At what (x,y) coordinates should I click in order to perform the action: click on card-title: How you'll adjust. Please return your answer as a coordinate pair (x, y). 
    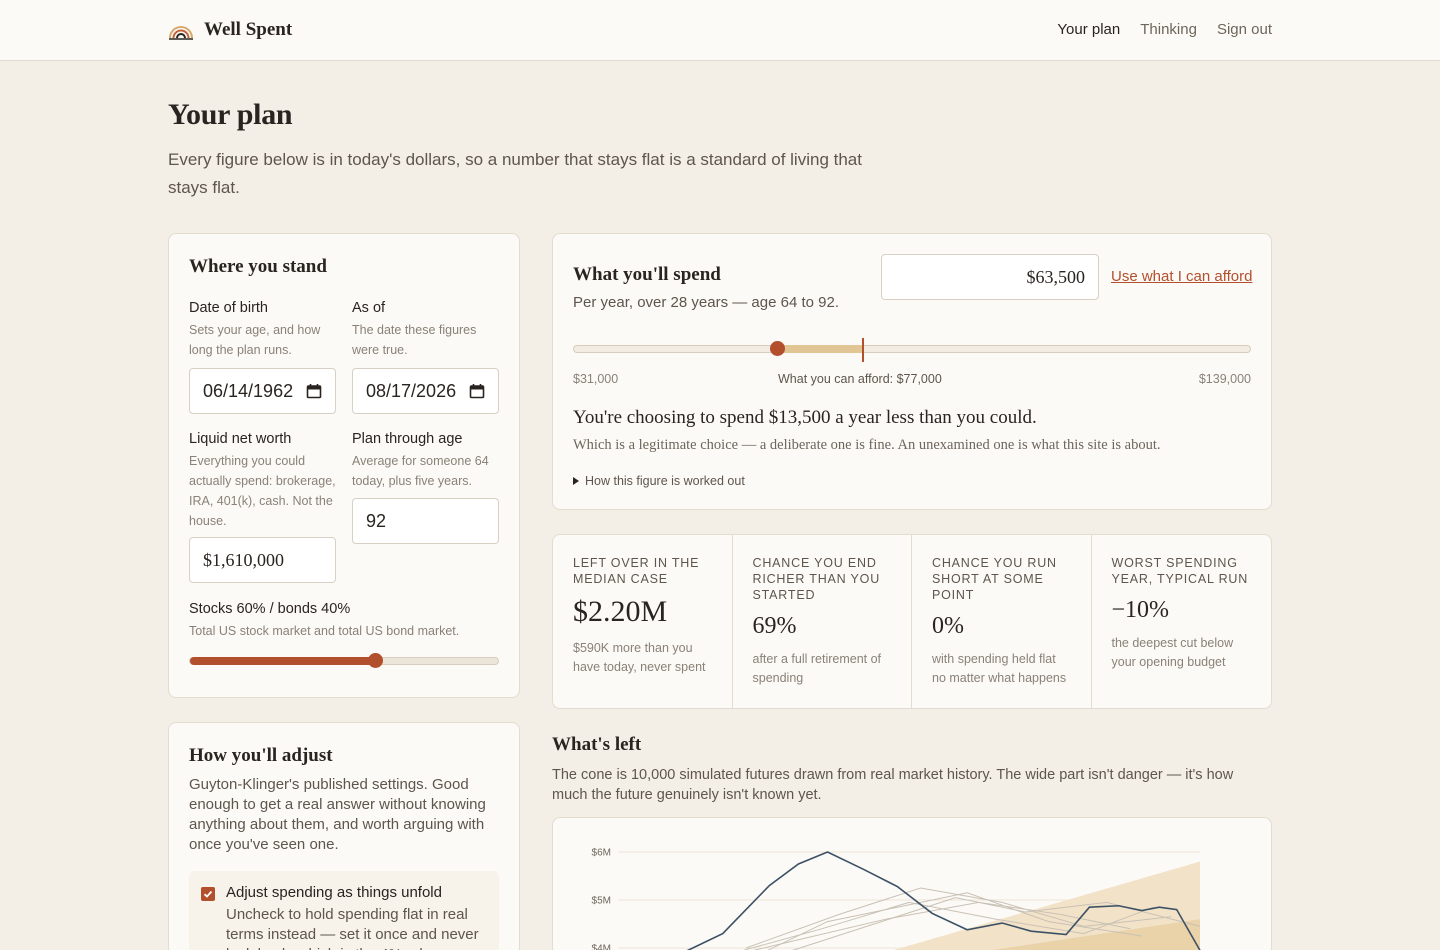
    Looking at the image, I should click on (261, 755).